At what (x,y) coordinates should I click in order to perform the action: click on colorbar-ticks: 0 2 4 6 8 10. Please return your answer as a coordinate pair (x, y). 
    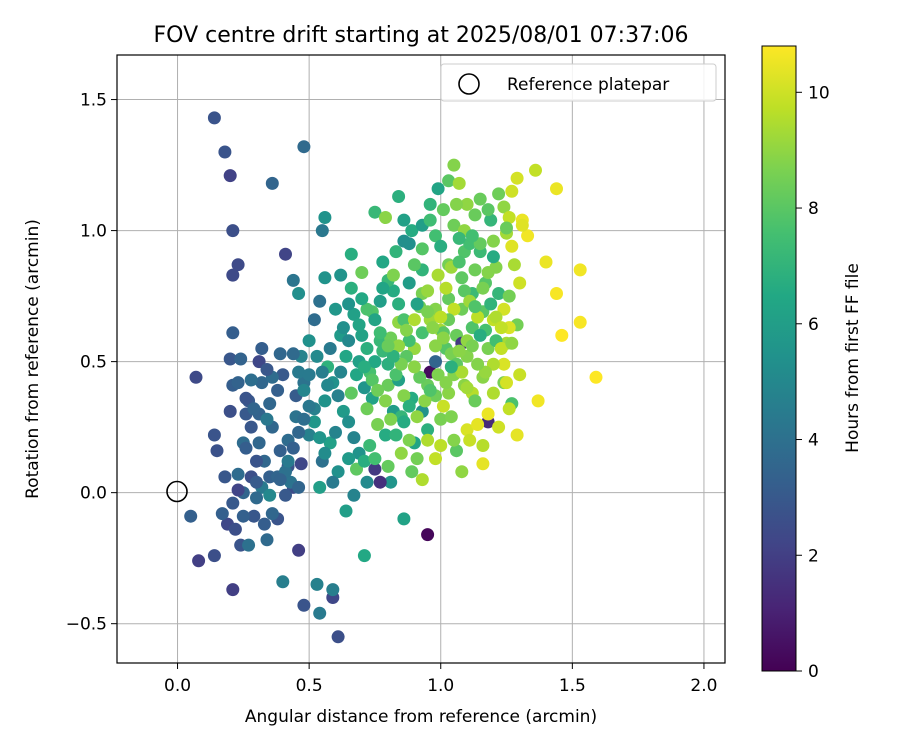
    Looking at the image, I should click on (813, 382).